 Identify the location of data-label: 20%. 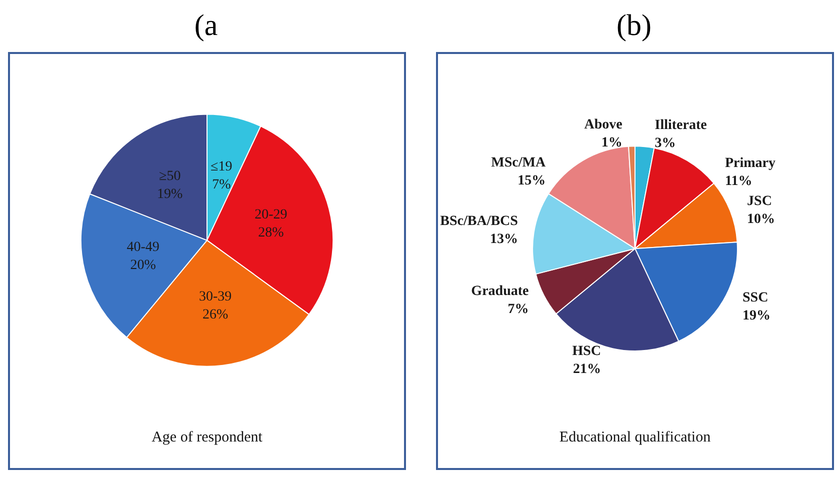
(143, 266).